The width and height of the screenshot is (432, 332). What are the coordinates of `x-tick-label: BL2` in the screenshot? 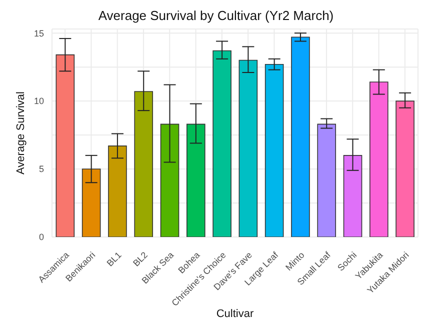 It's located at (140, 259).